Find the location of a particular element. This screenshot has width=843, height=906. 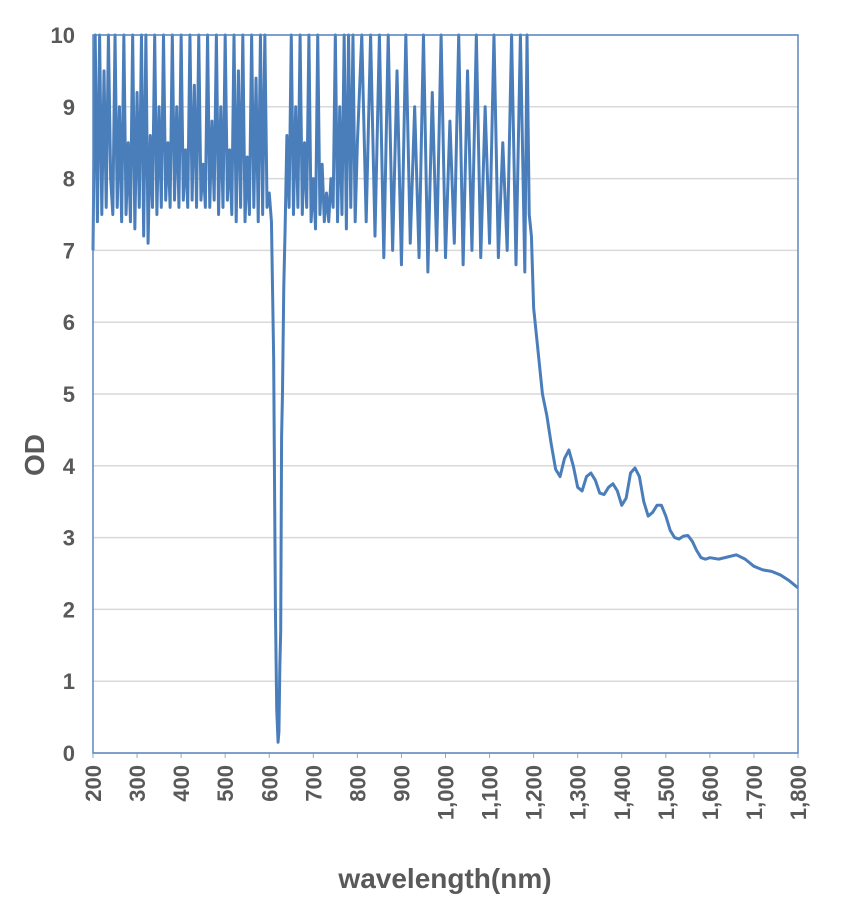

x-tick-label: 200 is located at coordinates (93, 783).